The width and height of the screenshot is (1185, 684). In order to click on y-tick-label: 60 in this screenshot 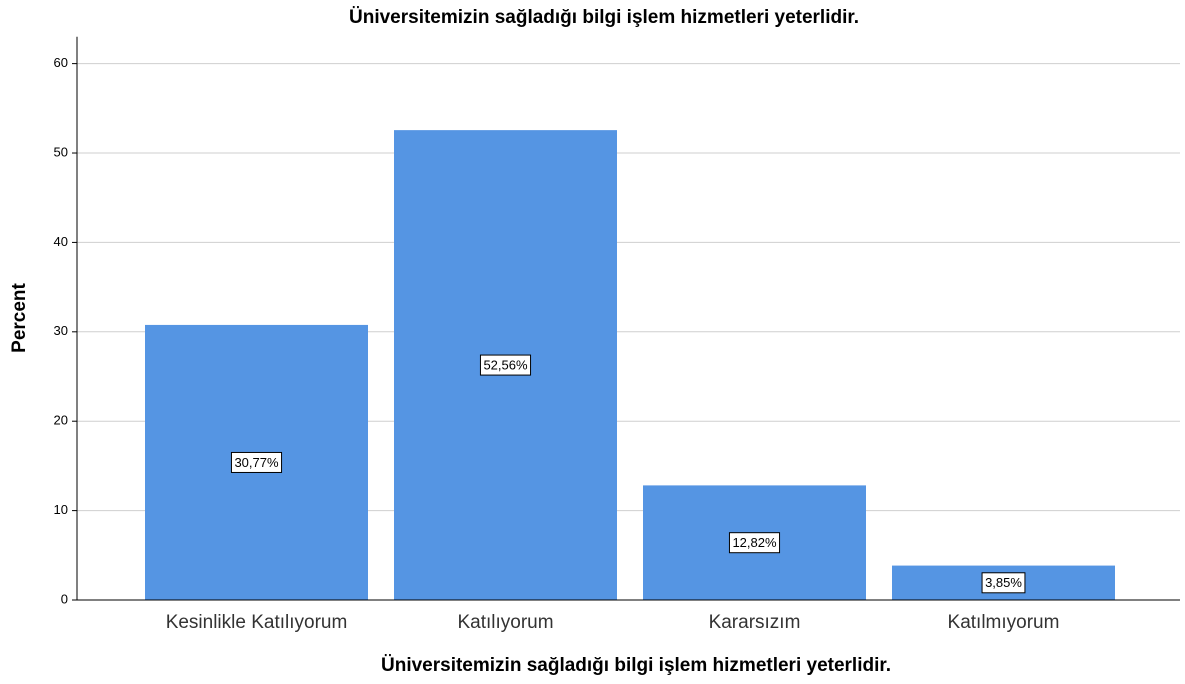, I will do `click(61, 62)`.